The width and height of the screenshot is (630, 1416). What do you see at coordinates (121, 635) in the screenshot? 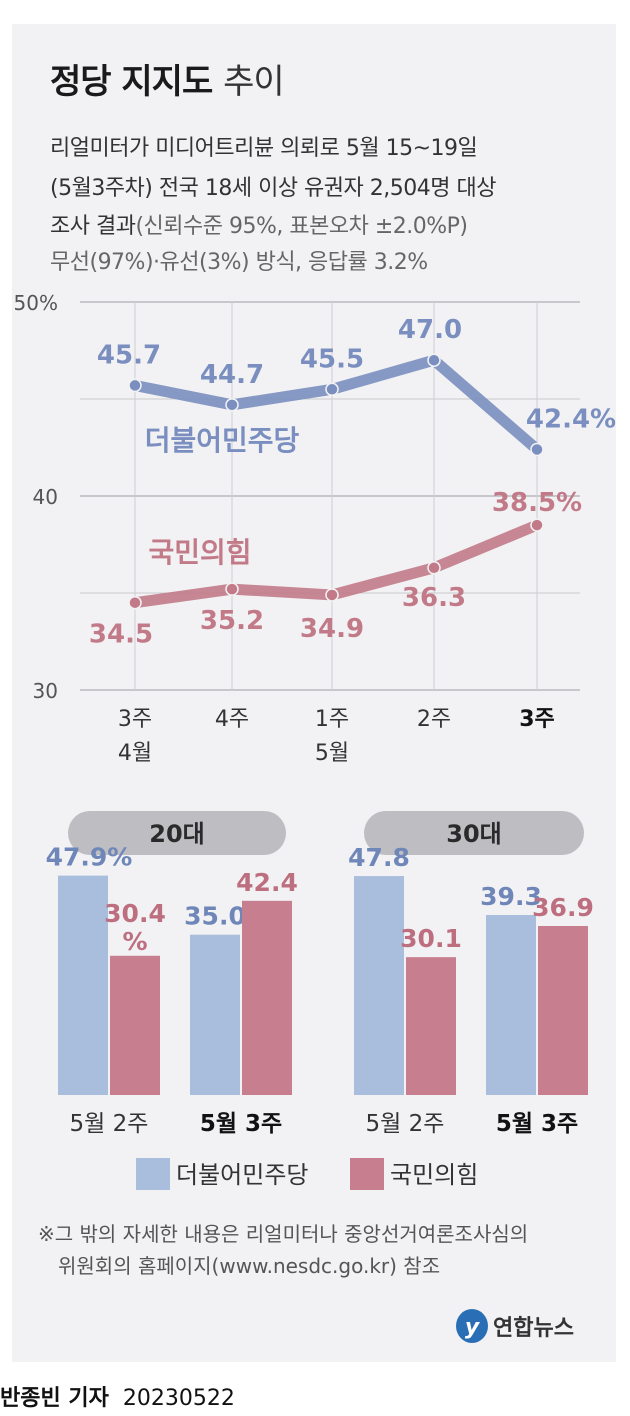
I see `data-label: 34.5` at bounding box center [121, 635].